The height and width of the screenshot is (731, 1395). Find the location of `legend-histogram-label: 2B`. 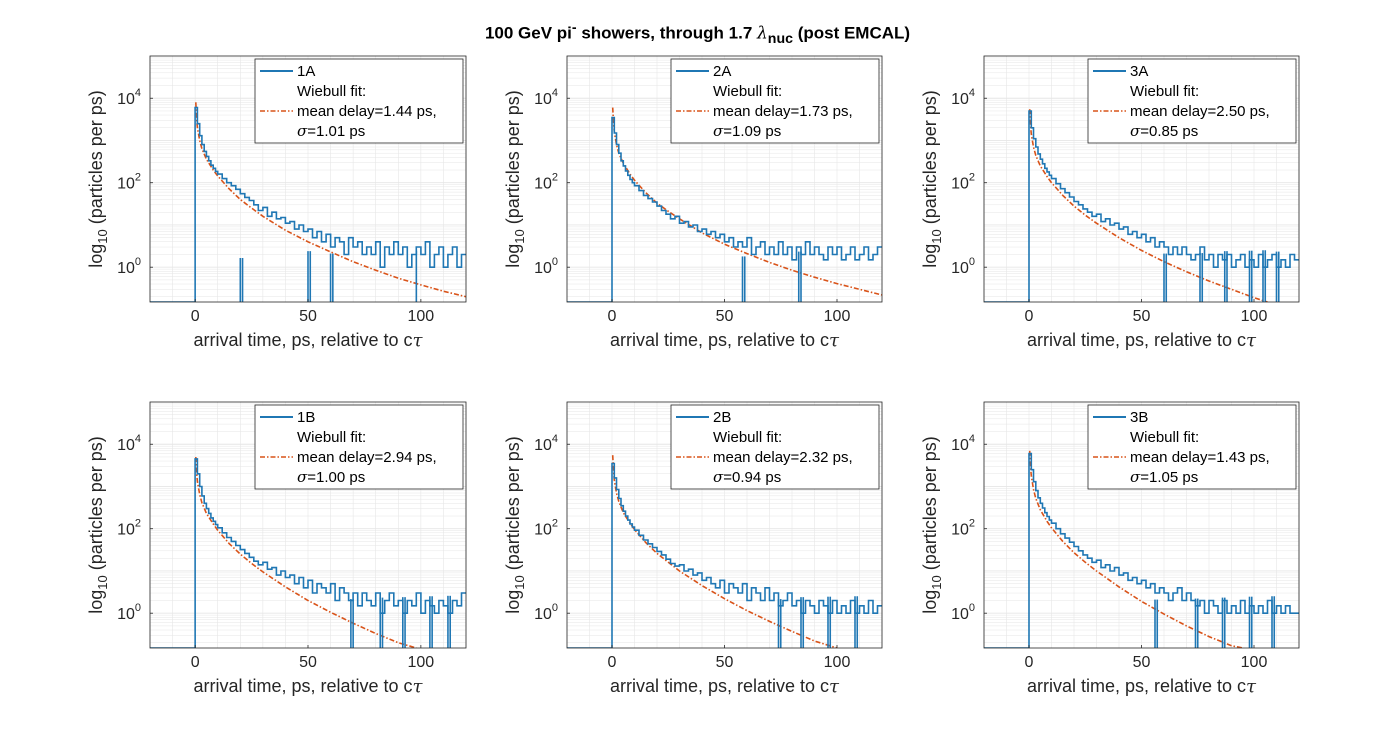

legend-histogram-label: 2B is located at coordinates (722, 417).